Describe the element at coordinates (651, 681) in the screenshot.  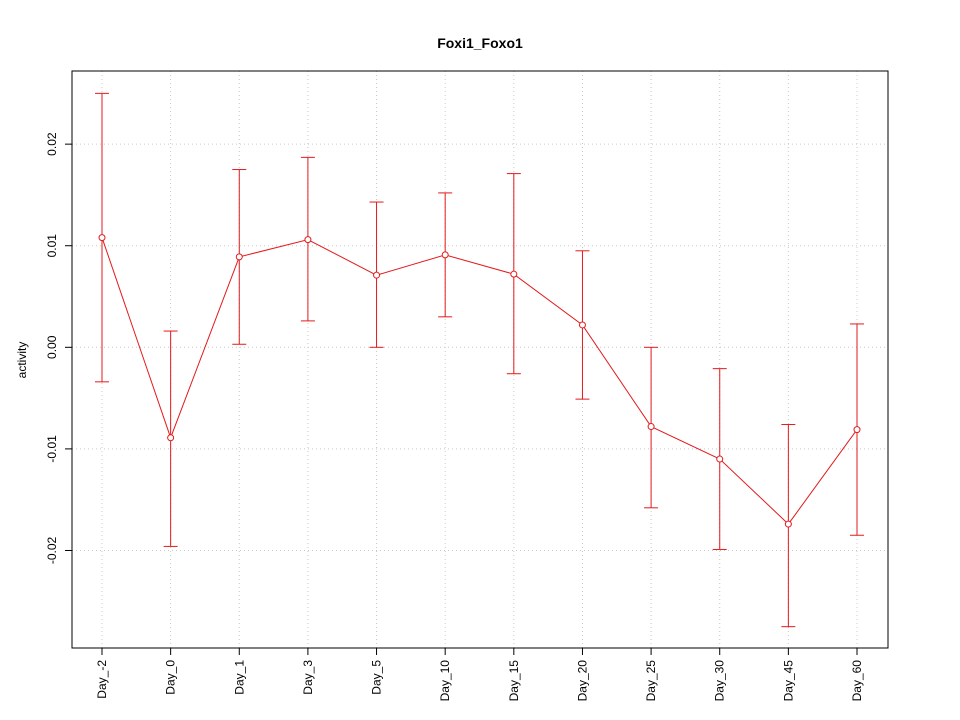
I see `x-tick-label: Day_25` at that location.